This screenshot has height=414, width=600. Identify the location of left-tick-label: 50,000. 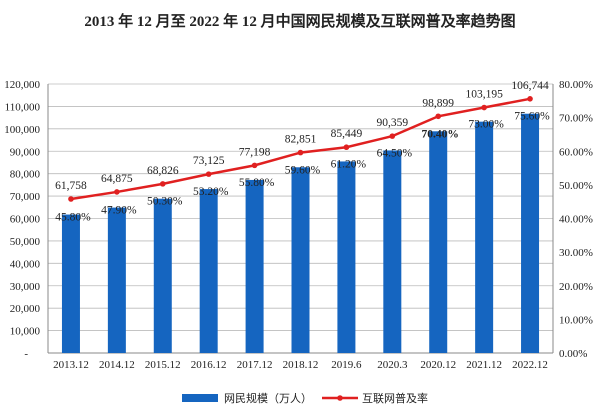
(25, 242).